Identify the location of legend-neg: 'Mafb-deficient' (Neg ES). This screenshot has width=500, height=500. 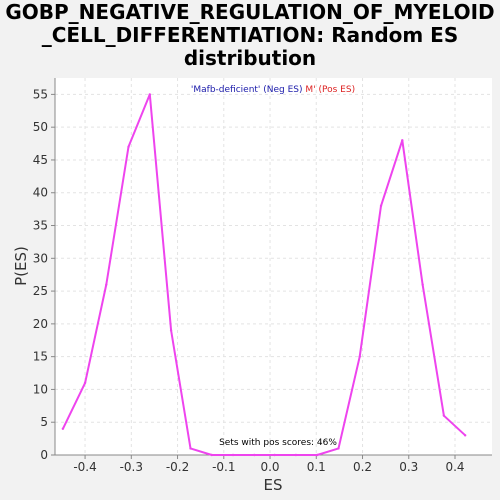
(247, 90).